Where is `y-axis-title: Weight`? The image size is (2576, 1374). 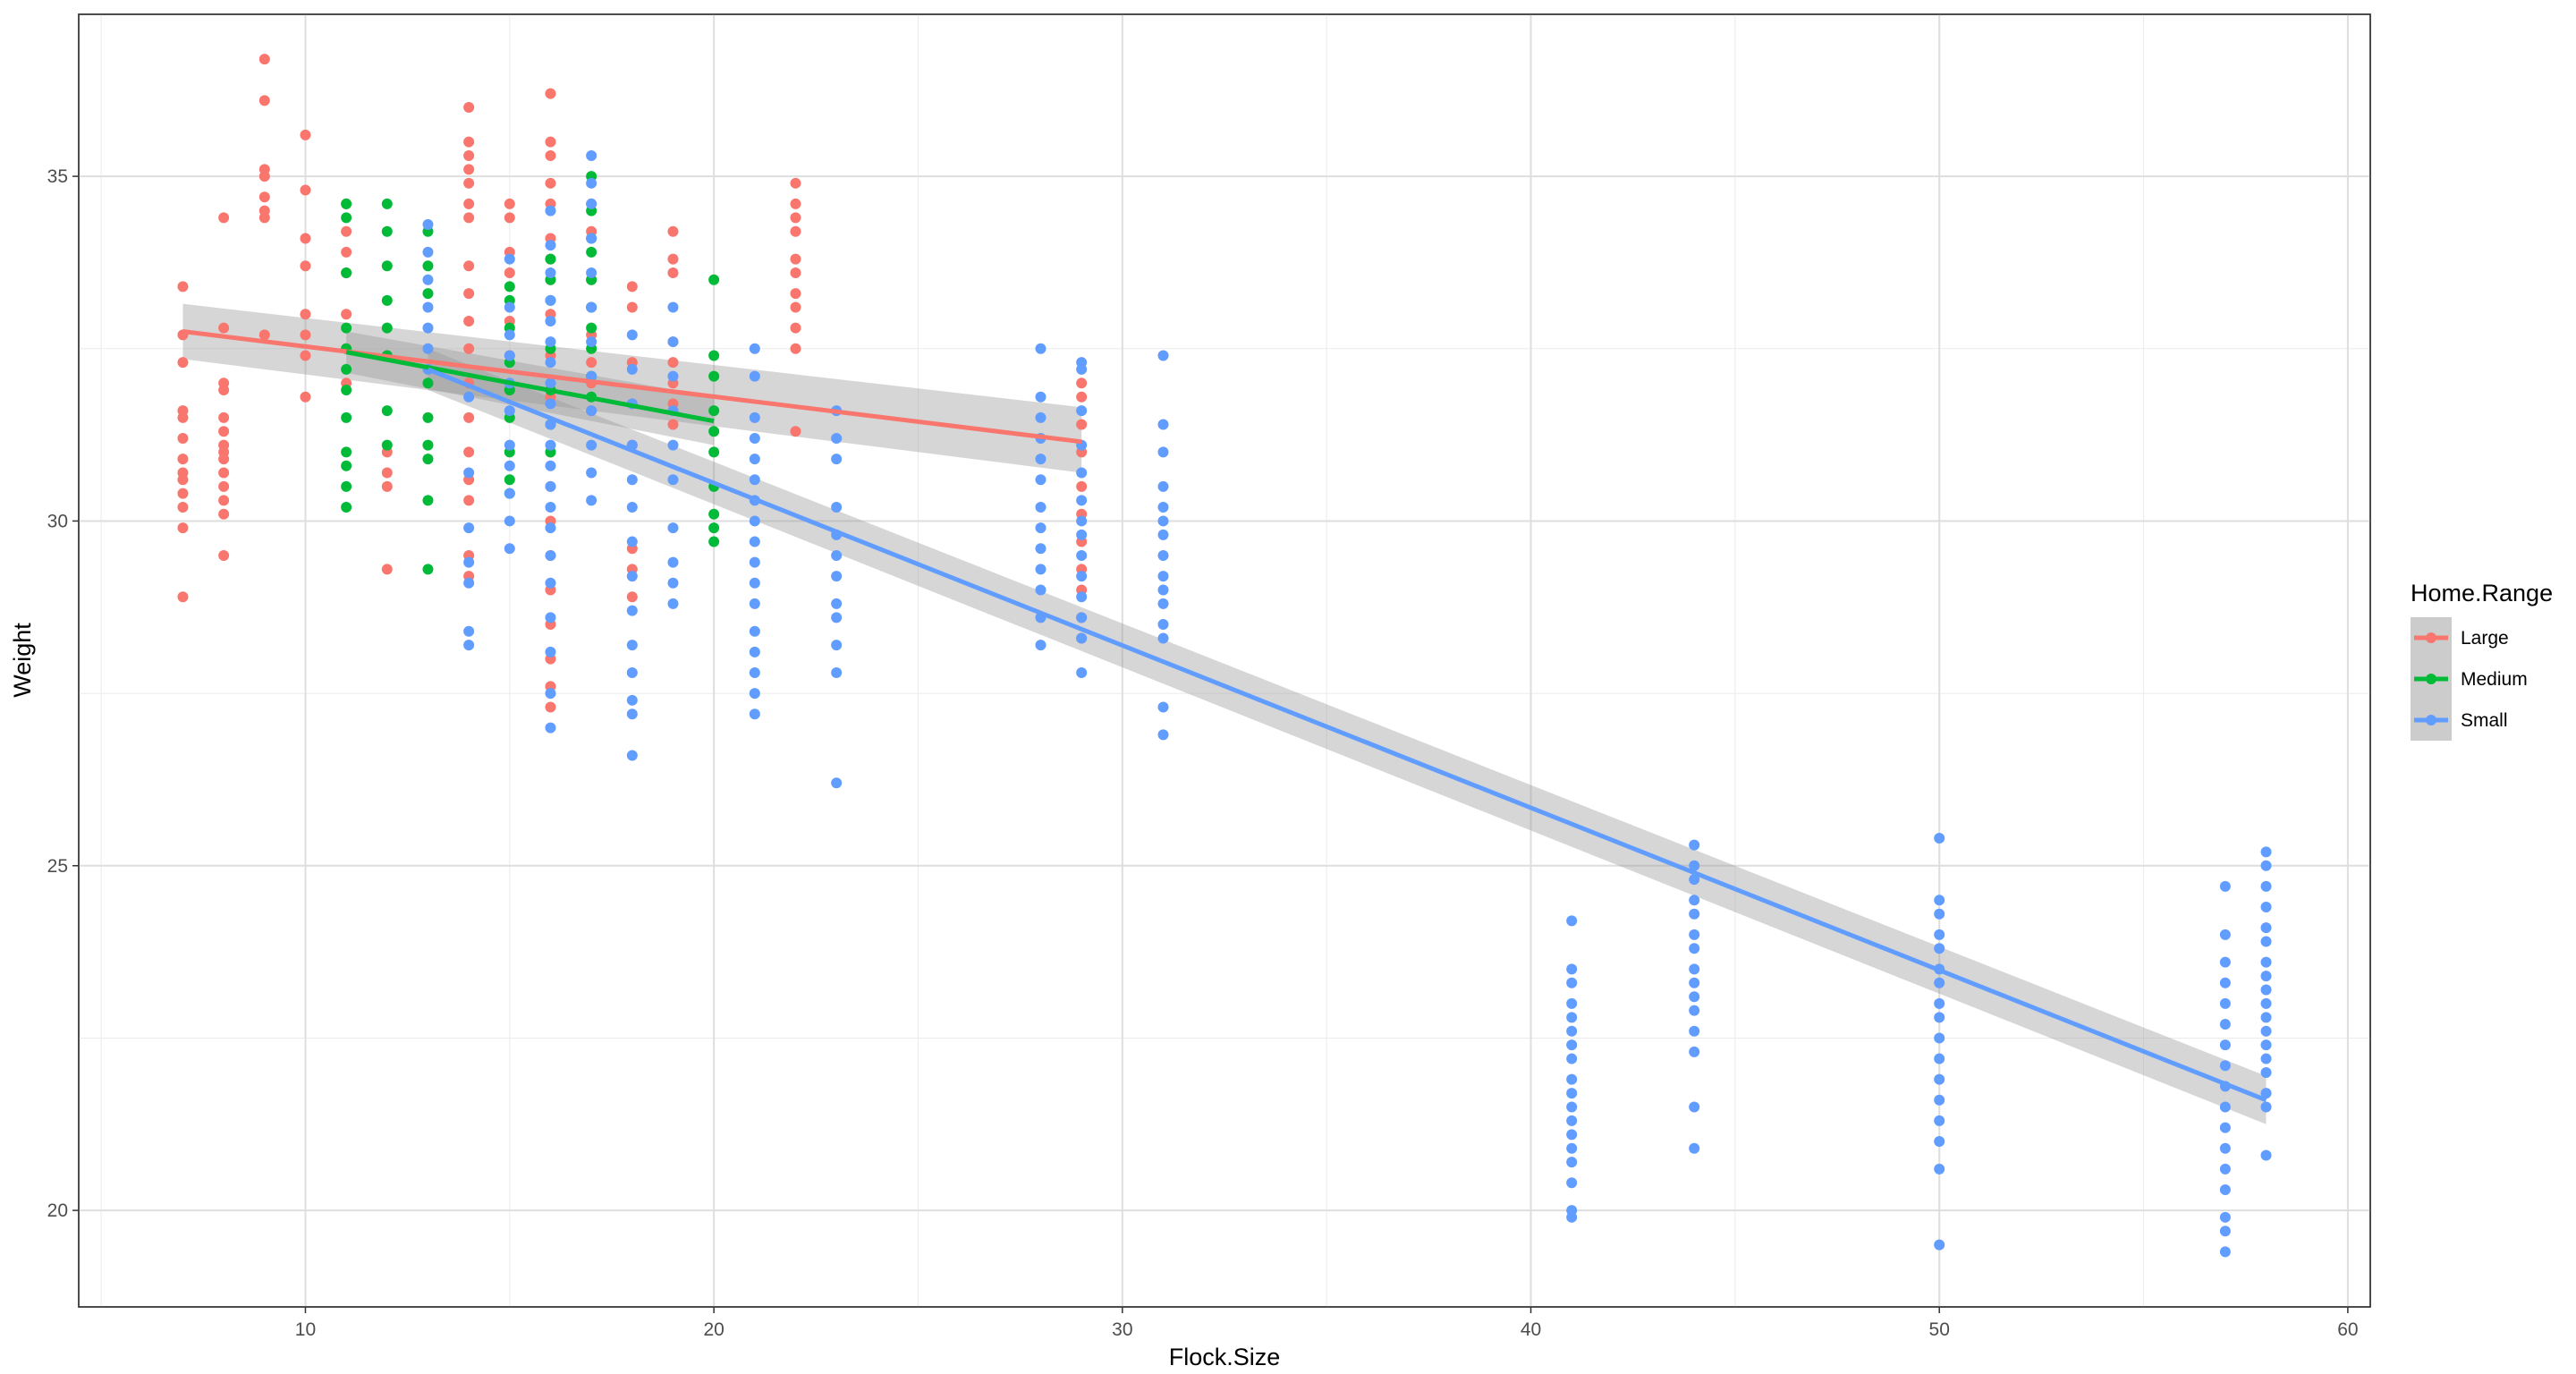
y-axis-title: Weight is located at coordinates (22, 660).